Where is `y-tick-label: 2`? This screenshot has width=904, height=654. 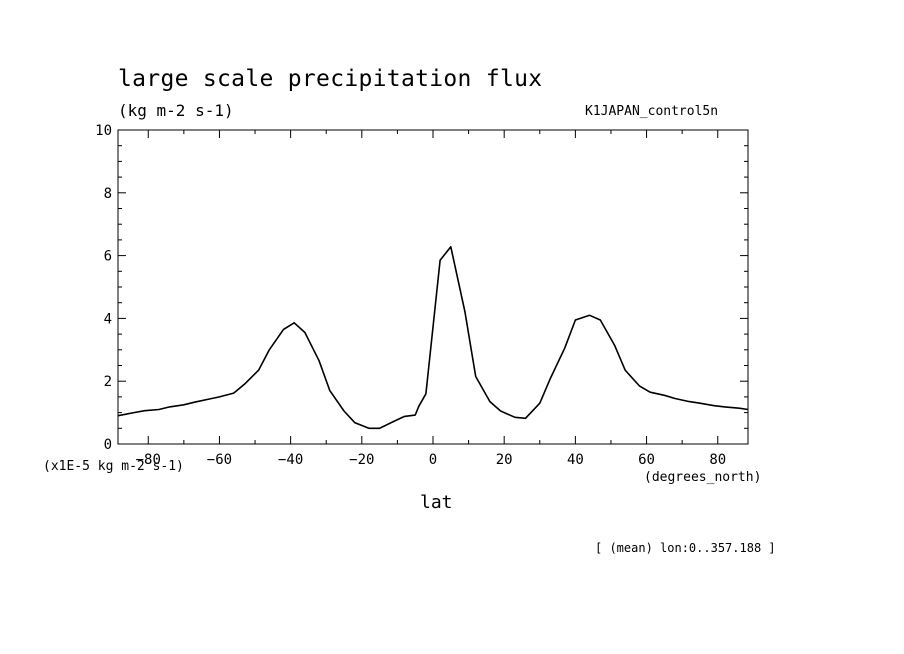 y-tick-label: 2 is located at coordinates (108, 382).